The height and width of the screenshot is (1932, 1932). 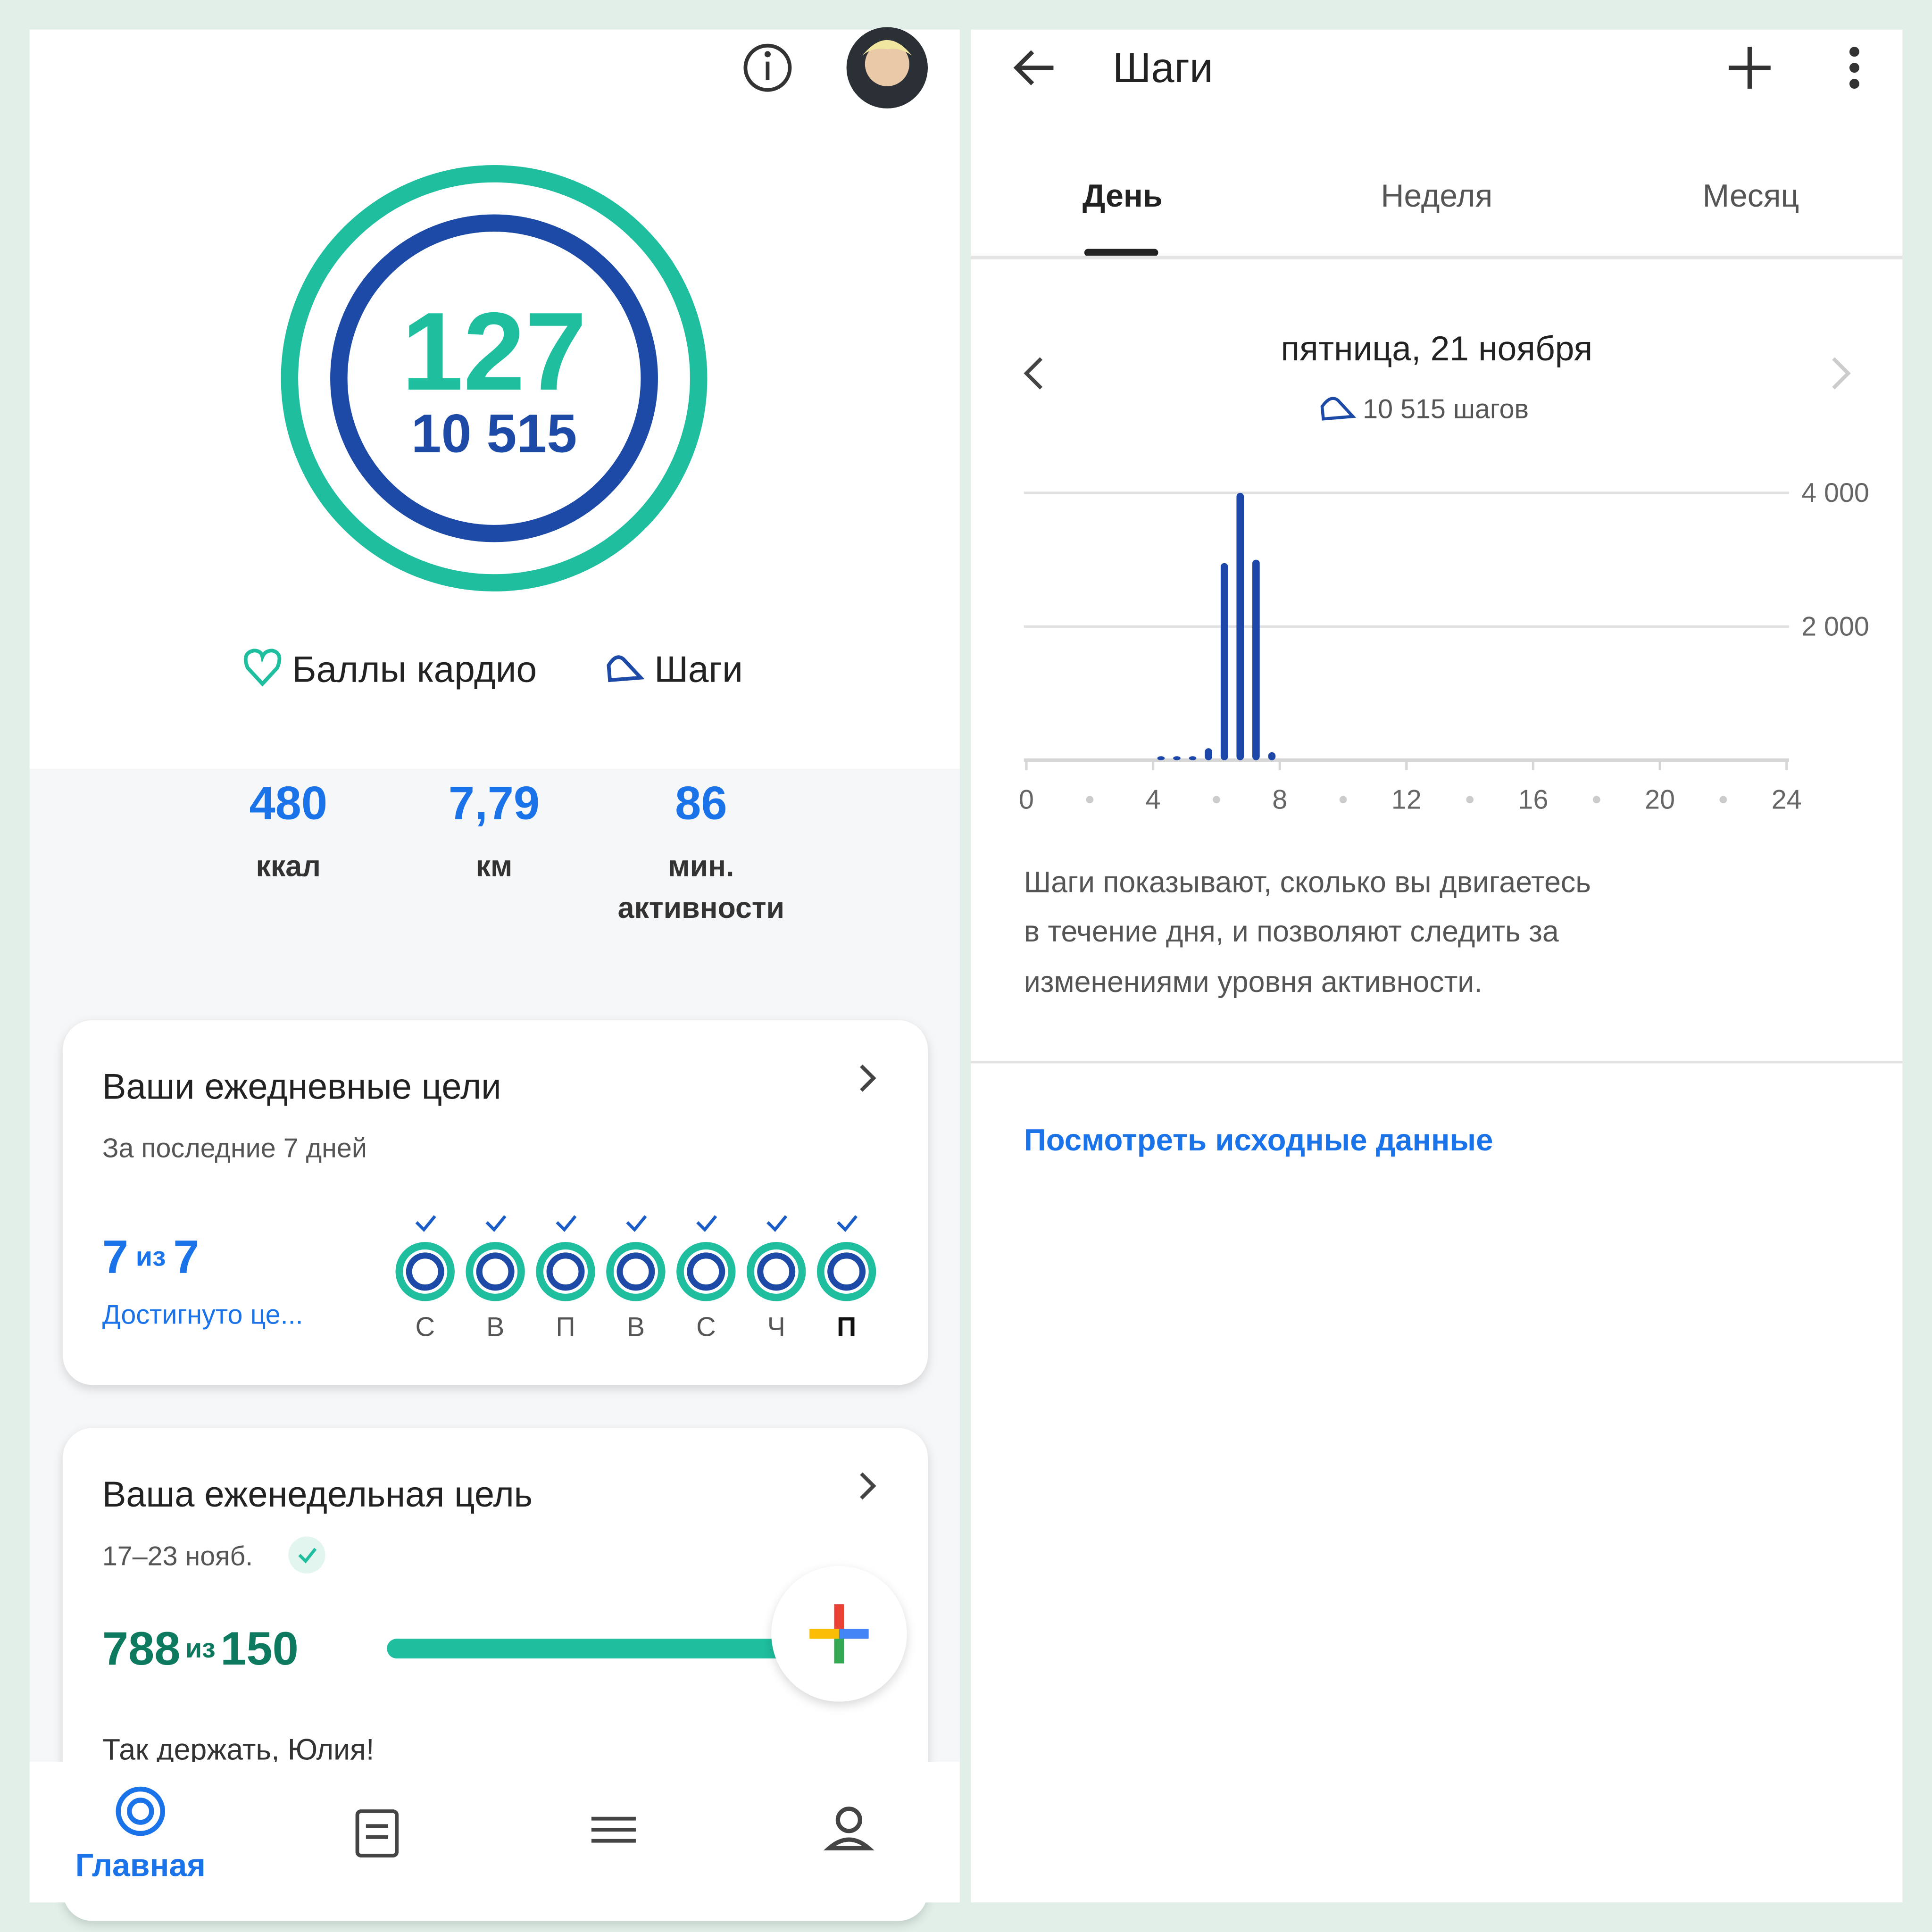 I want to click on legend-steps: Шаги, so click(x=698, y=669).